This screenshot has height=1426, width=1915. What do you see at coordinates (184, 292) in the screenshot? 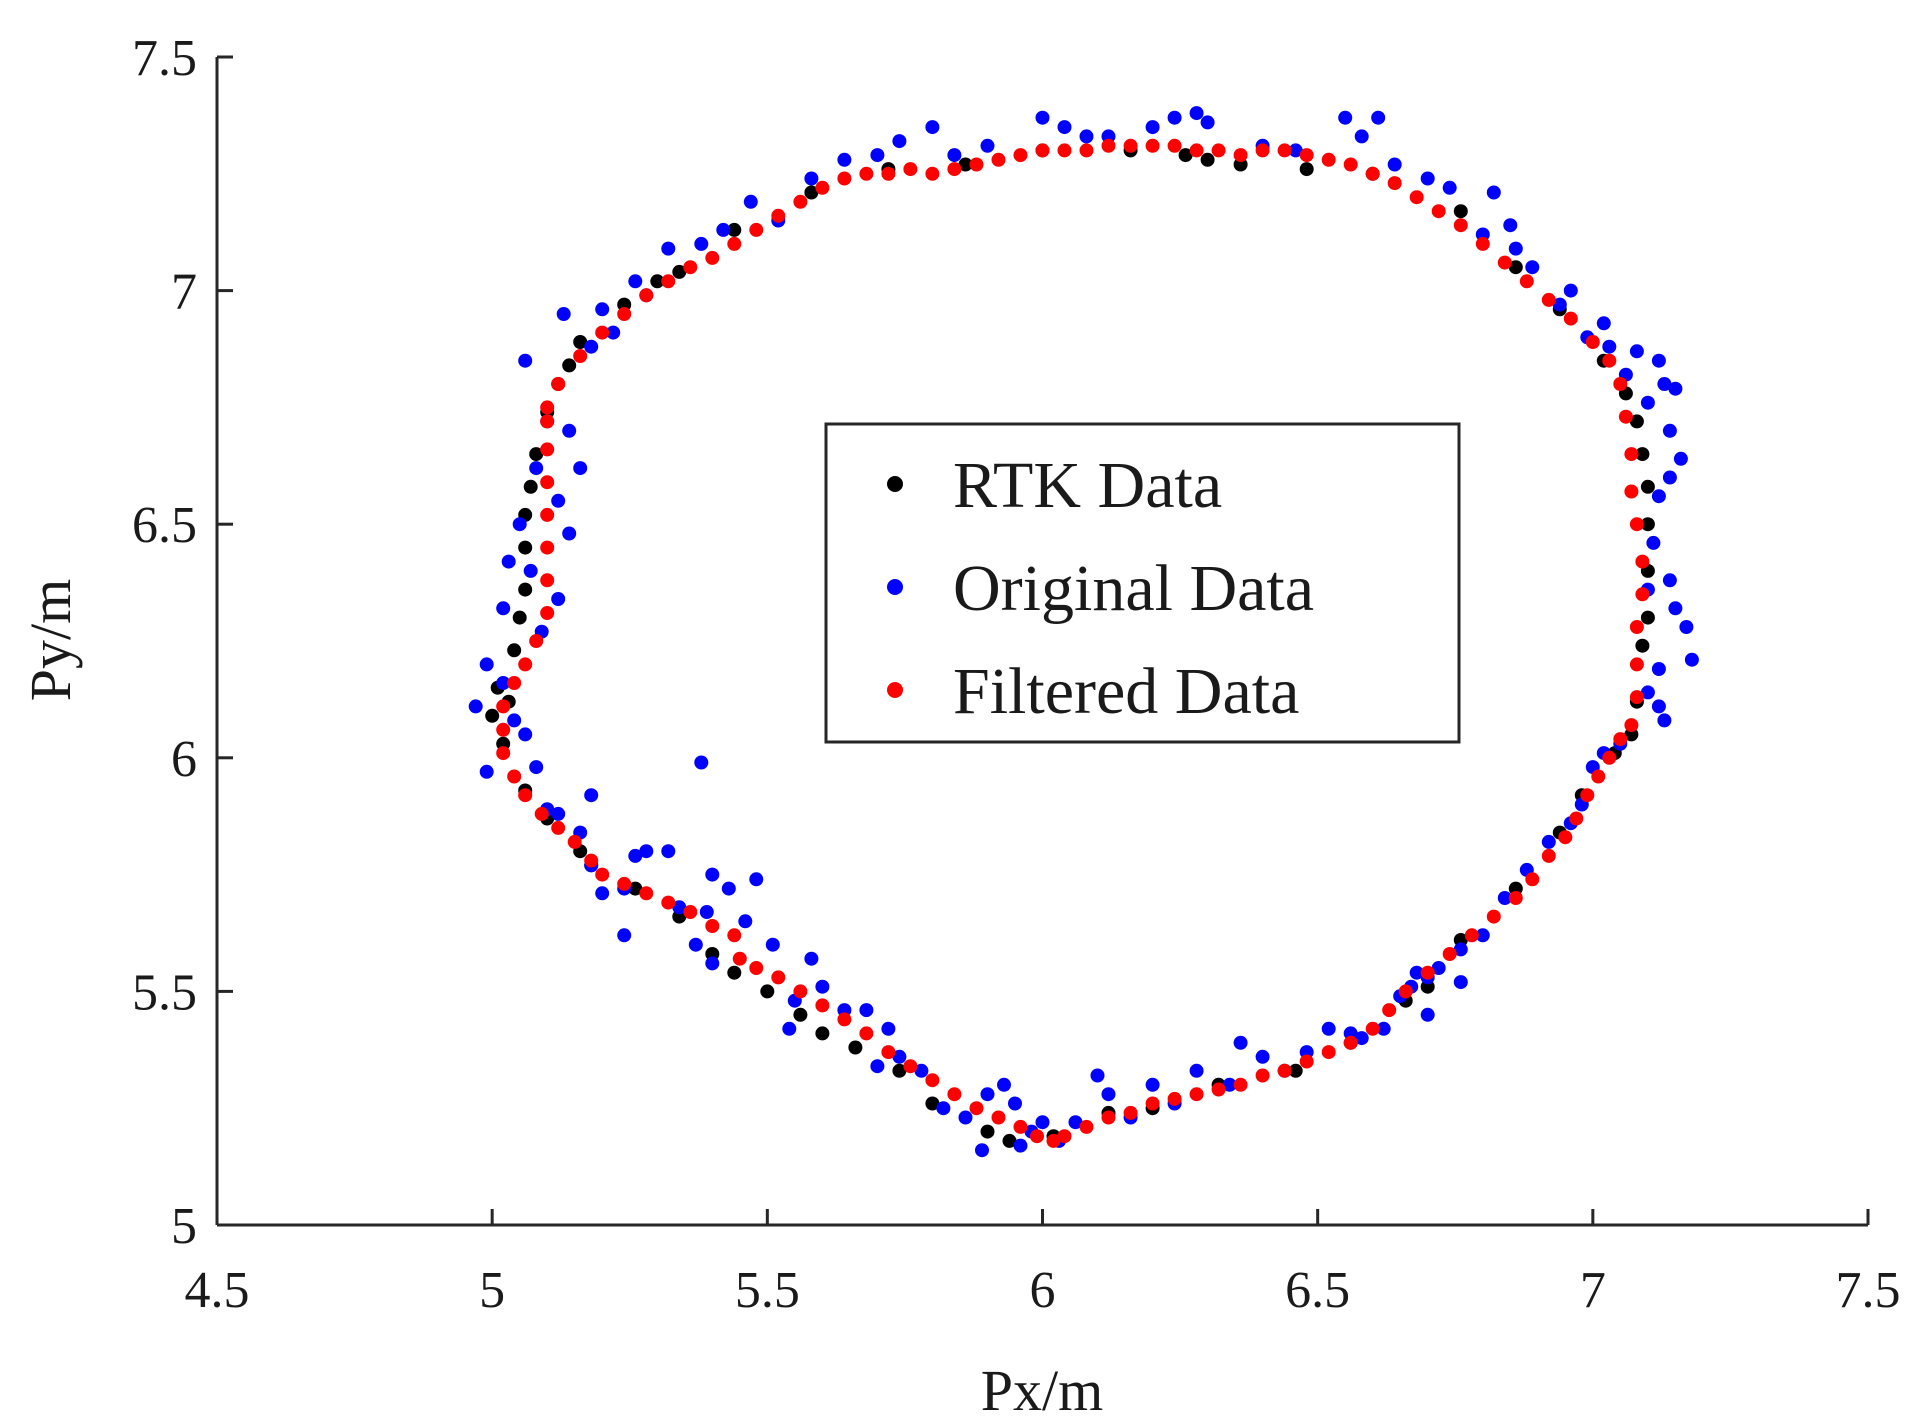
I see `y-tick-label: 7` at bounding box center [184, 292].